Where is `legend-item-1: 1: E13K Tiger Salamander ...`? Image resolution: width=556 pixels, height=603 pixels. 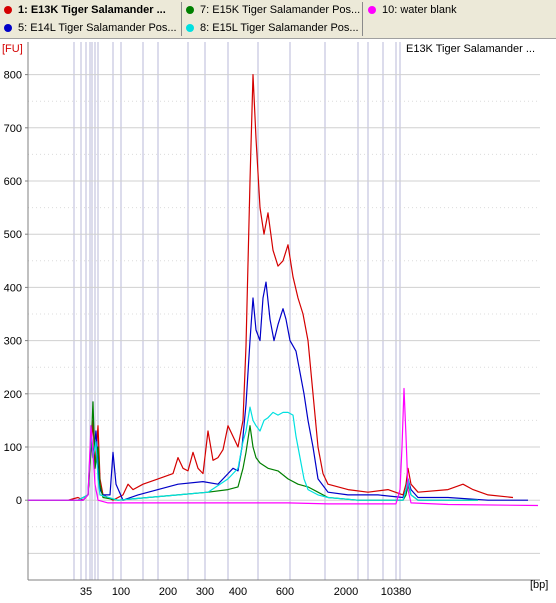 legend-item-1: 1: E13K Tiger Salamander ... is located at coordinates (91, 10).